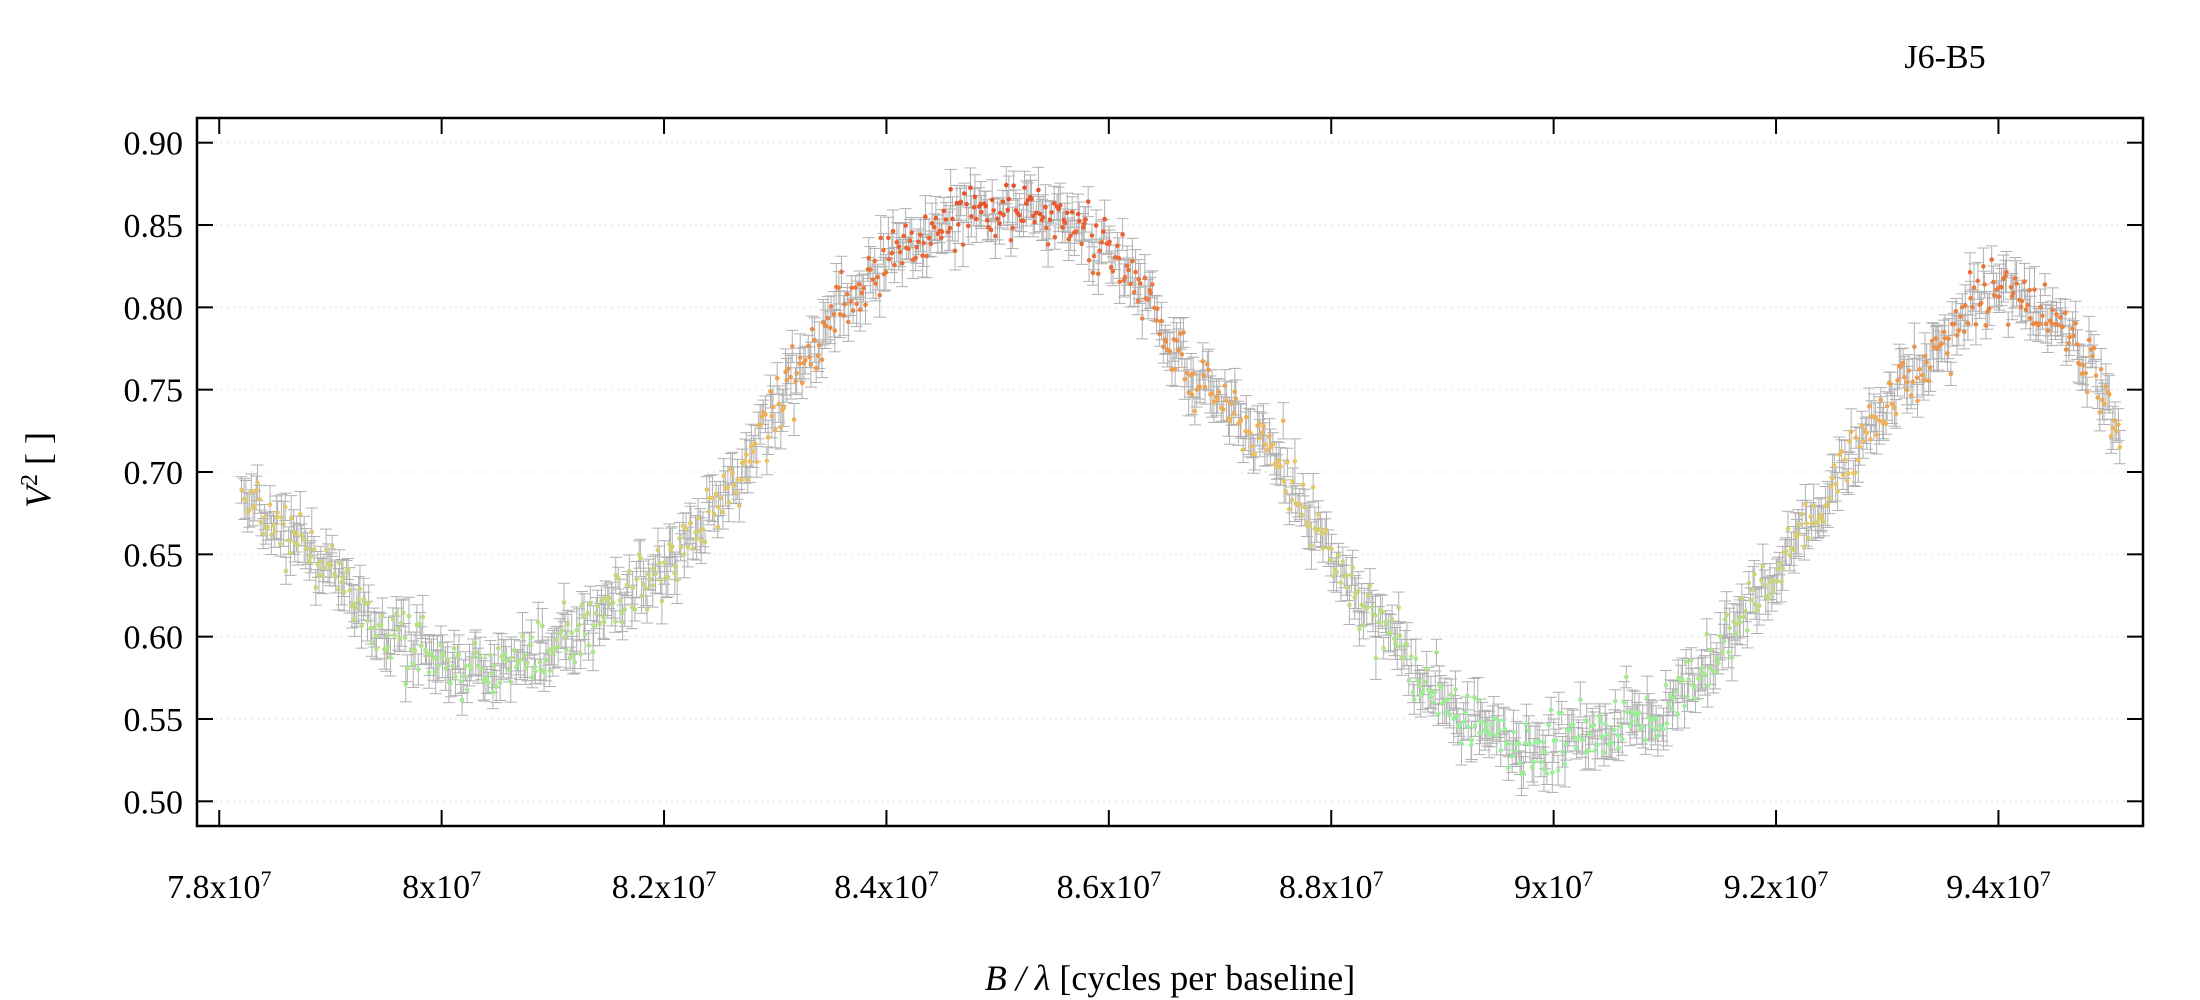 The height and width of the screenshot is (1000, 2200). I want to click on y-tick-label: 0.50, so click(154, 802).